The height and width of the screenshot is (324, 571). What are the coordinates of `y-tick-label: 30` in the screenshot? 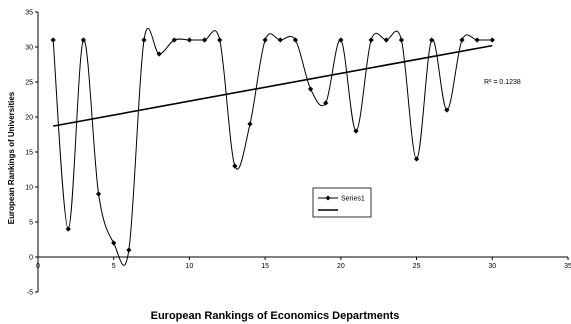 It's located at (29, 48).